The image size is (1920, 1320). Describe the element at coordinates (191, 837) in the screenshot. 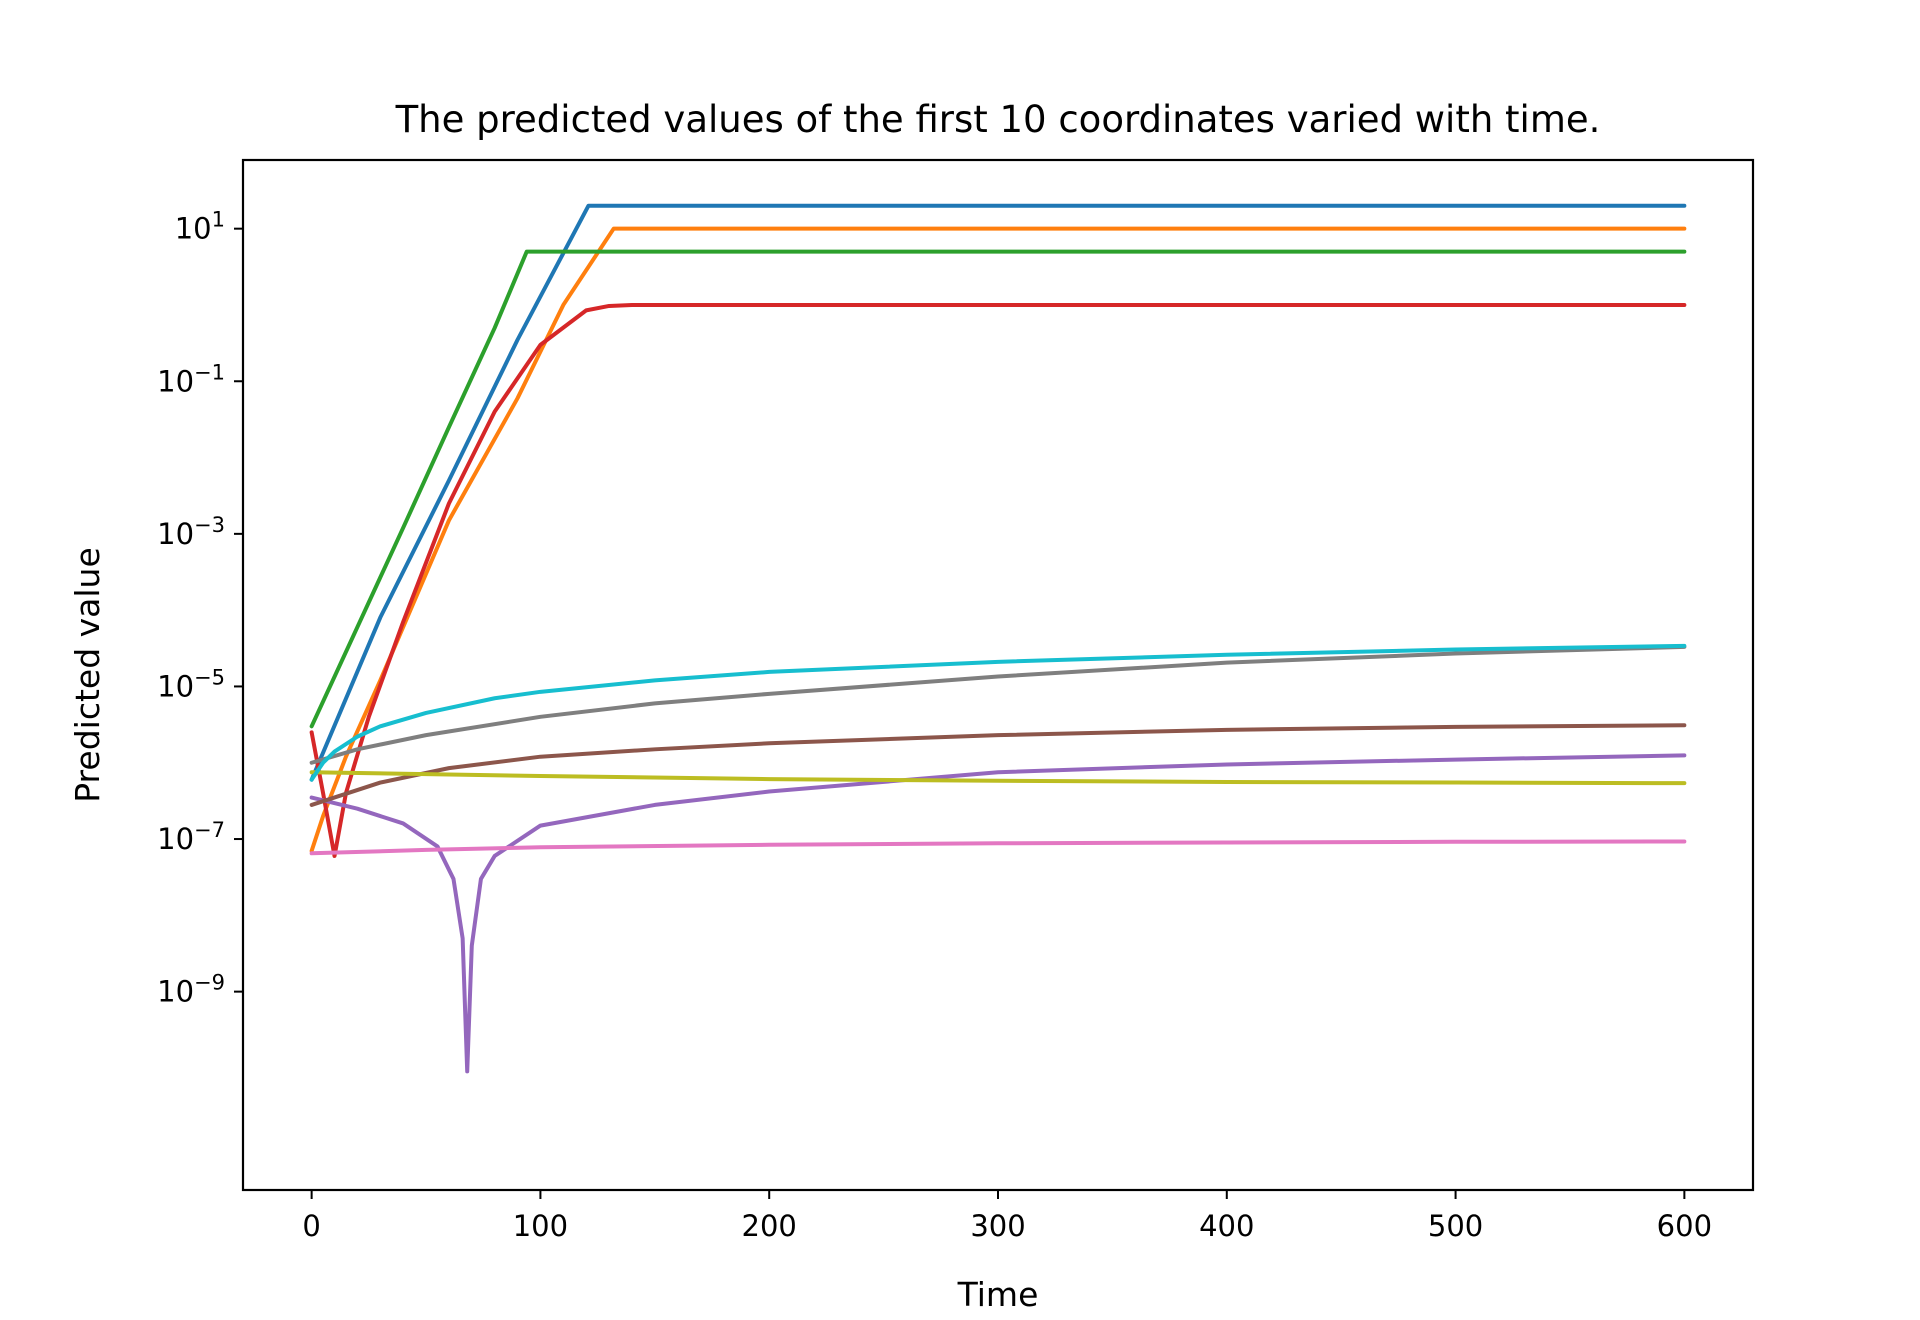

I see `y-tick-label: 10⁻⁷` at that location.